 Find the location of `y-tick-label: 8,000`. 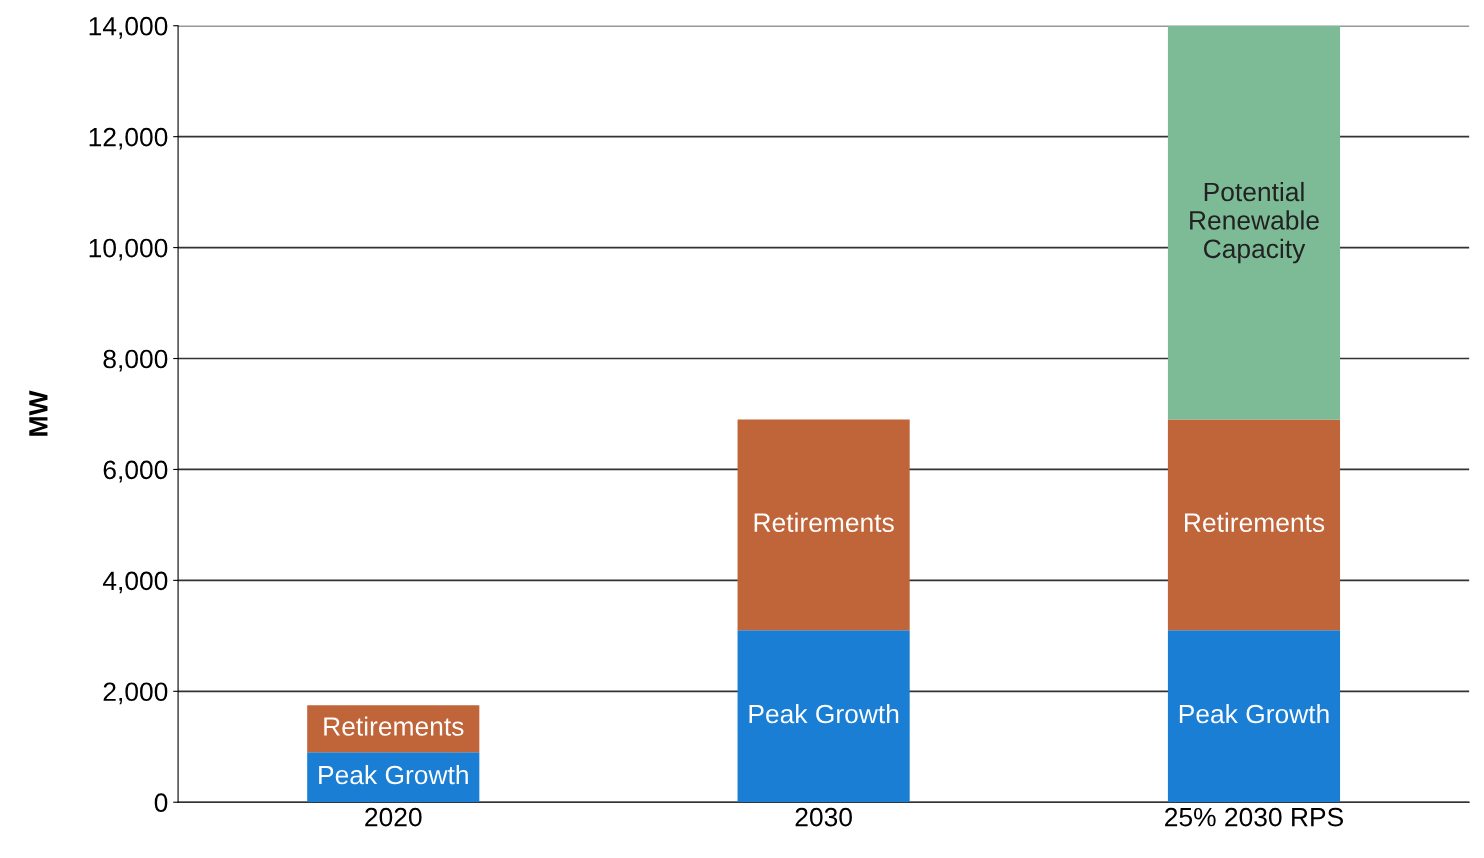

y-tick-label: 8,000 is located at coordinates (135, 360).